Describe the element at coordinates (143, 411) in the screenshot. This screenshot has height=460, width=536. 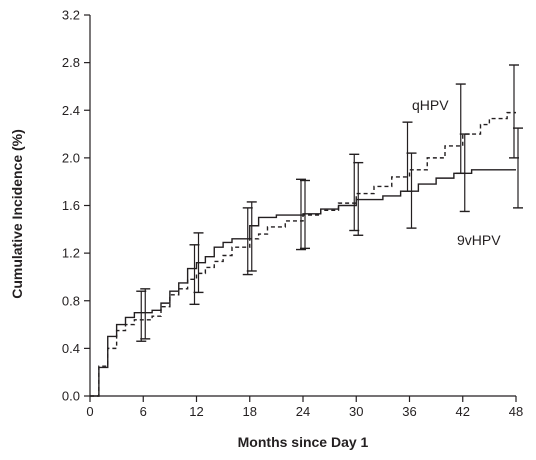
I see `x-tick-label: 6` at that location.